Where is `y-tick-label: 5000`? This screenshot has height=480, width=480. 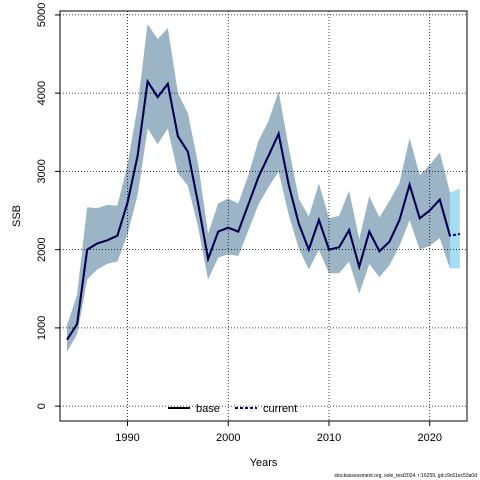
y-tick-label: 5000 is located at coordinates (42, 15).